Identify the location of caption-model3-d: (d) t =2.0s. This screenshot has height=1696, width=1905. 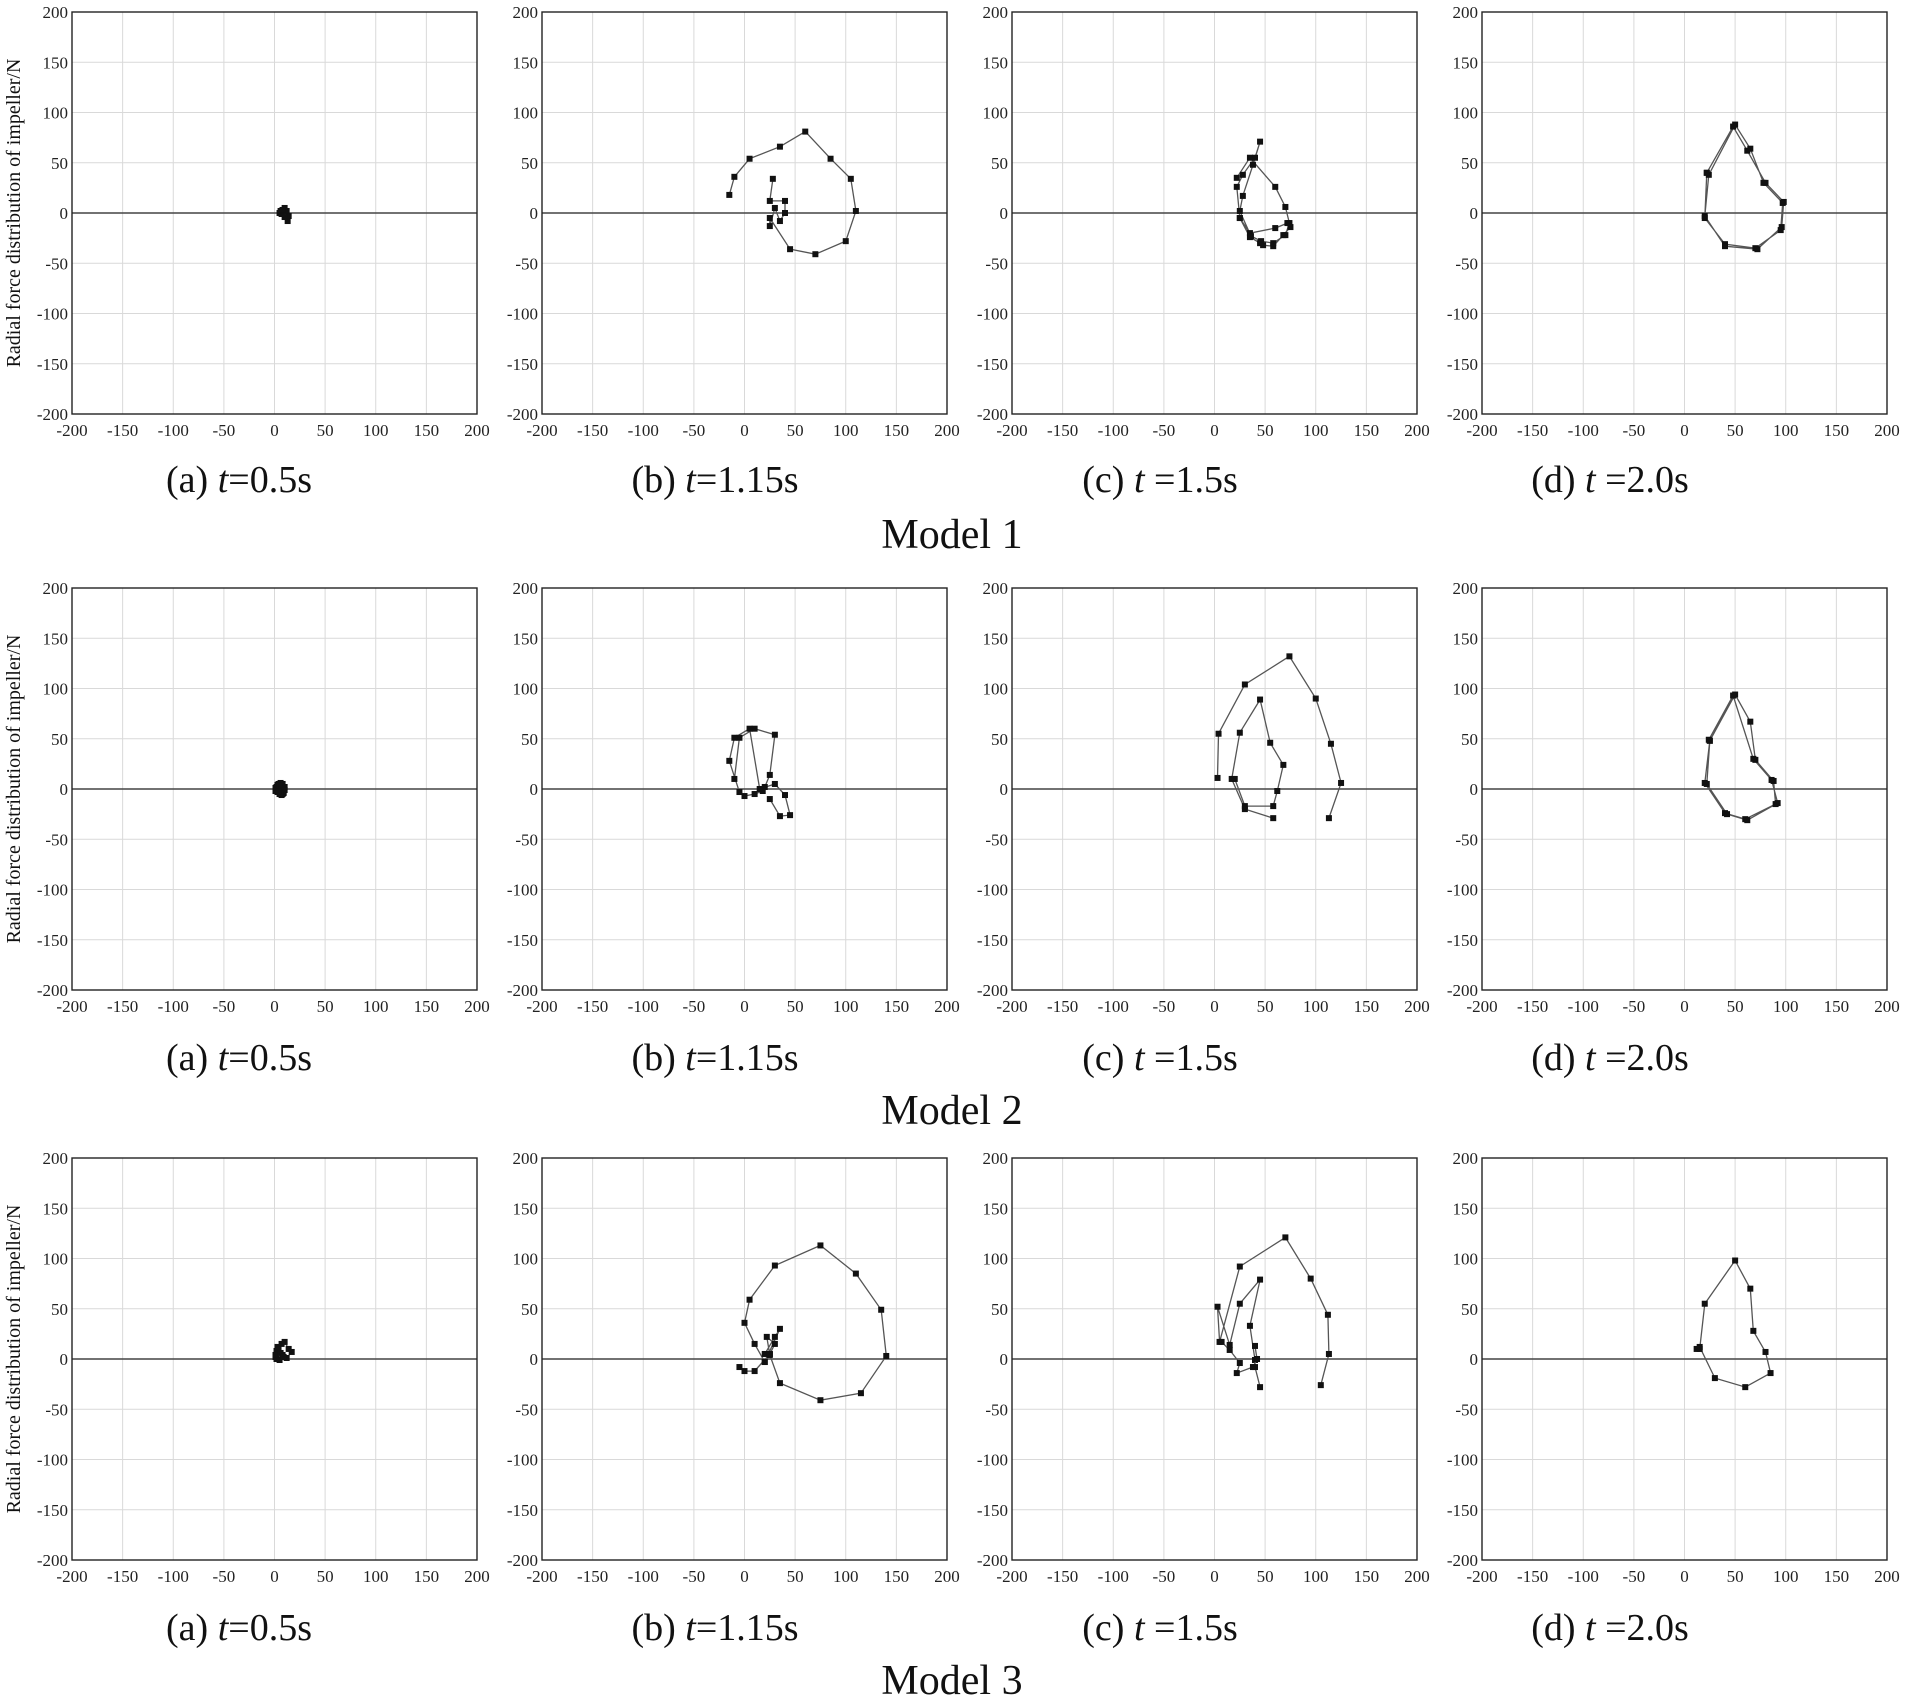
(1610, 1628).